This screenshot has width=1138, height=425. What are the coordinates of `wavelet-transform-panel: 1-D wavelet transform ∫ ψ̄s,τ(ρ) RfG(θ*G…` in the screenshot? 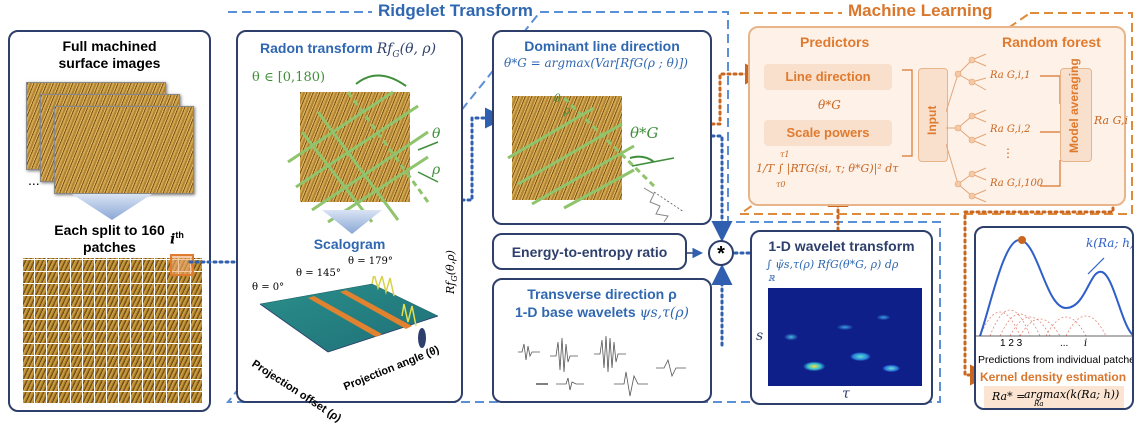 It's located at (841, 317).